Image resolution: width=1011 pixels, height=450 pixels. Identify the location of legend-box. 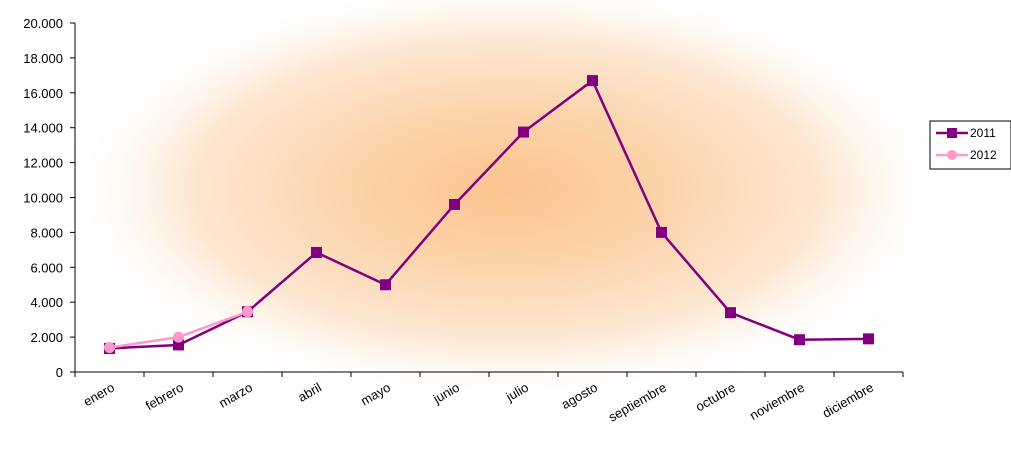
(970, 145).